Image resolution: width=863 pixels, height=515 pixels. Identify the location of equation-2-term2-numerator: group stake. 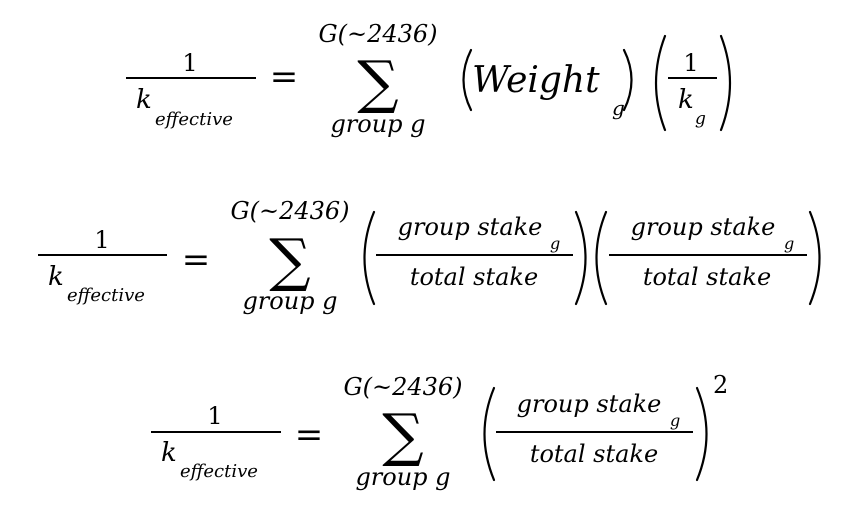
(703, 227).